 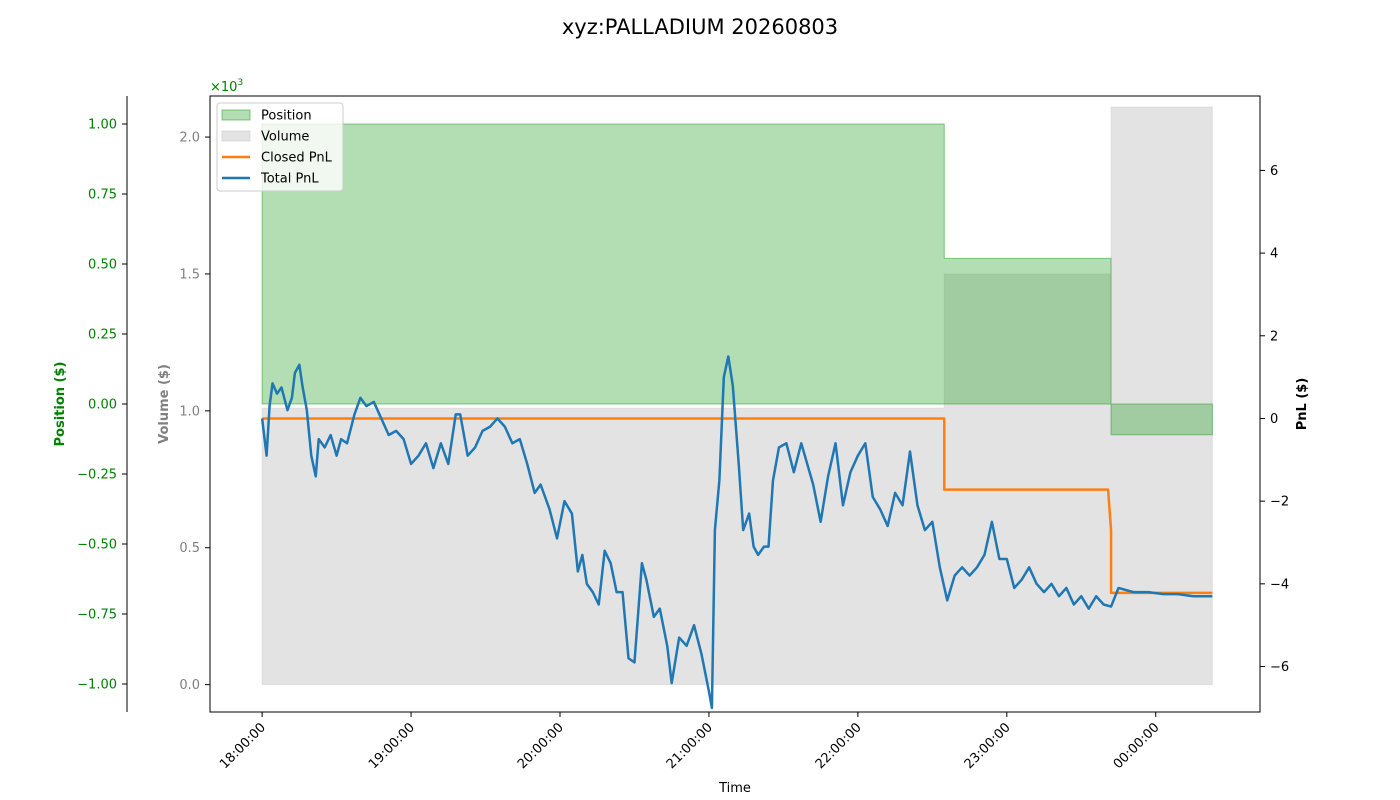 I want to click on pnl-tick-label: −4, so click(x=1279, y=584).